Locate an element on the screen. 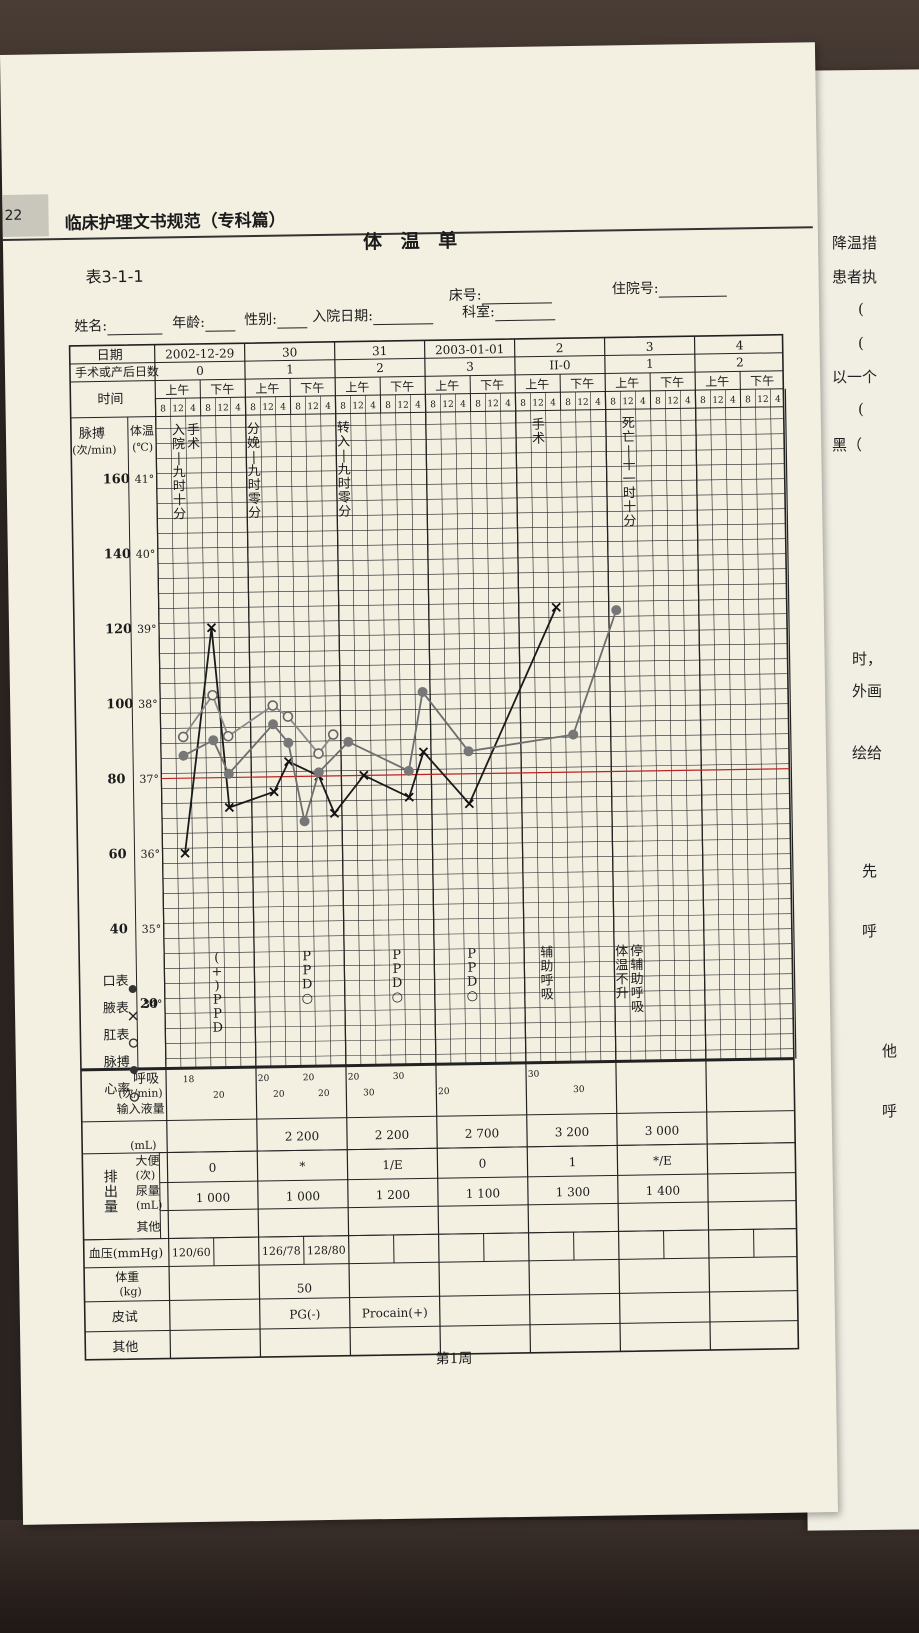  pulse-tick-4: 80 is located at coordinates (116, 779).